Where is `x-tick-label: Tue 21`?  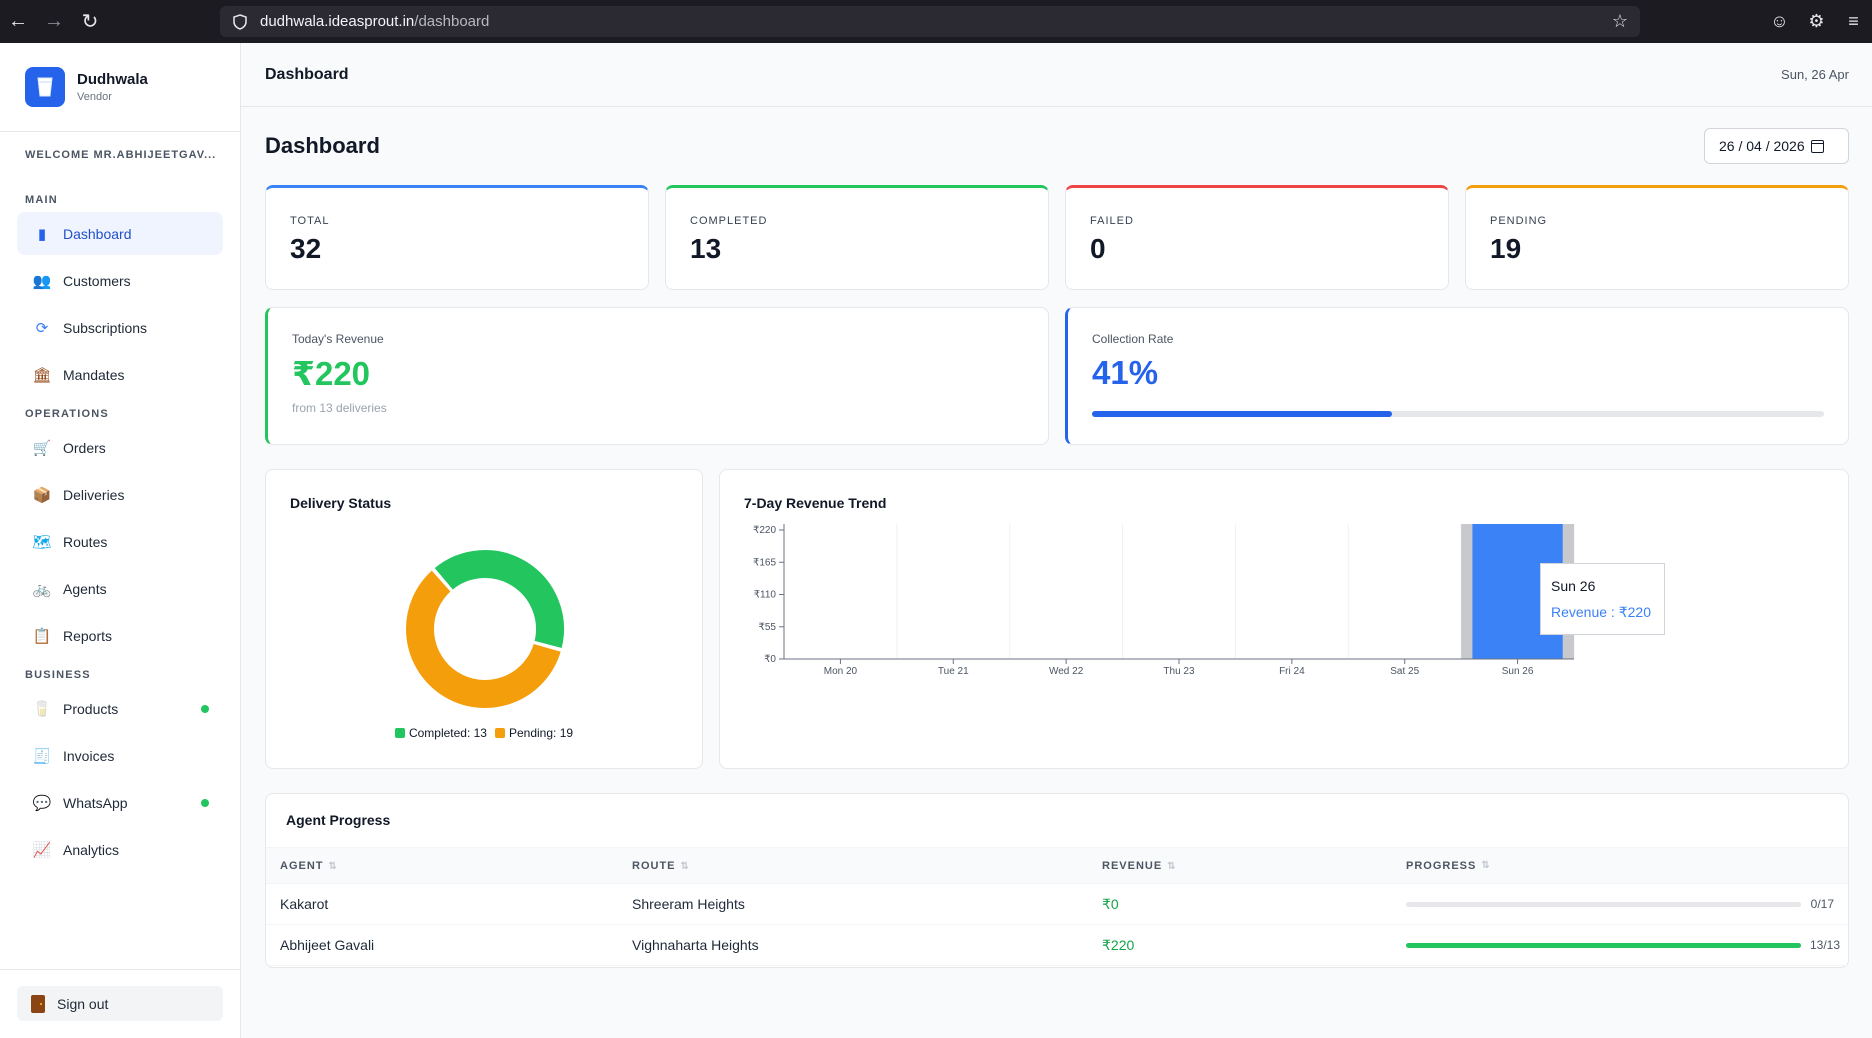
x-tick-label: Tue 21 is located at coordinates (953, 671).